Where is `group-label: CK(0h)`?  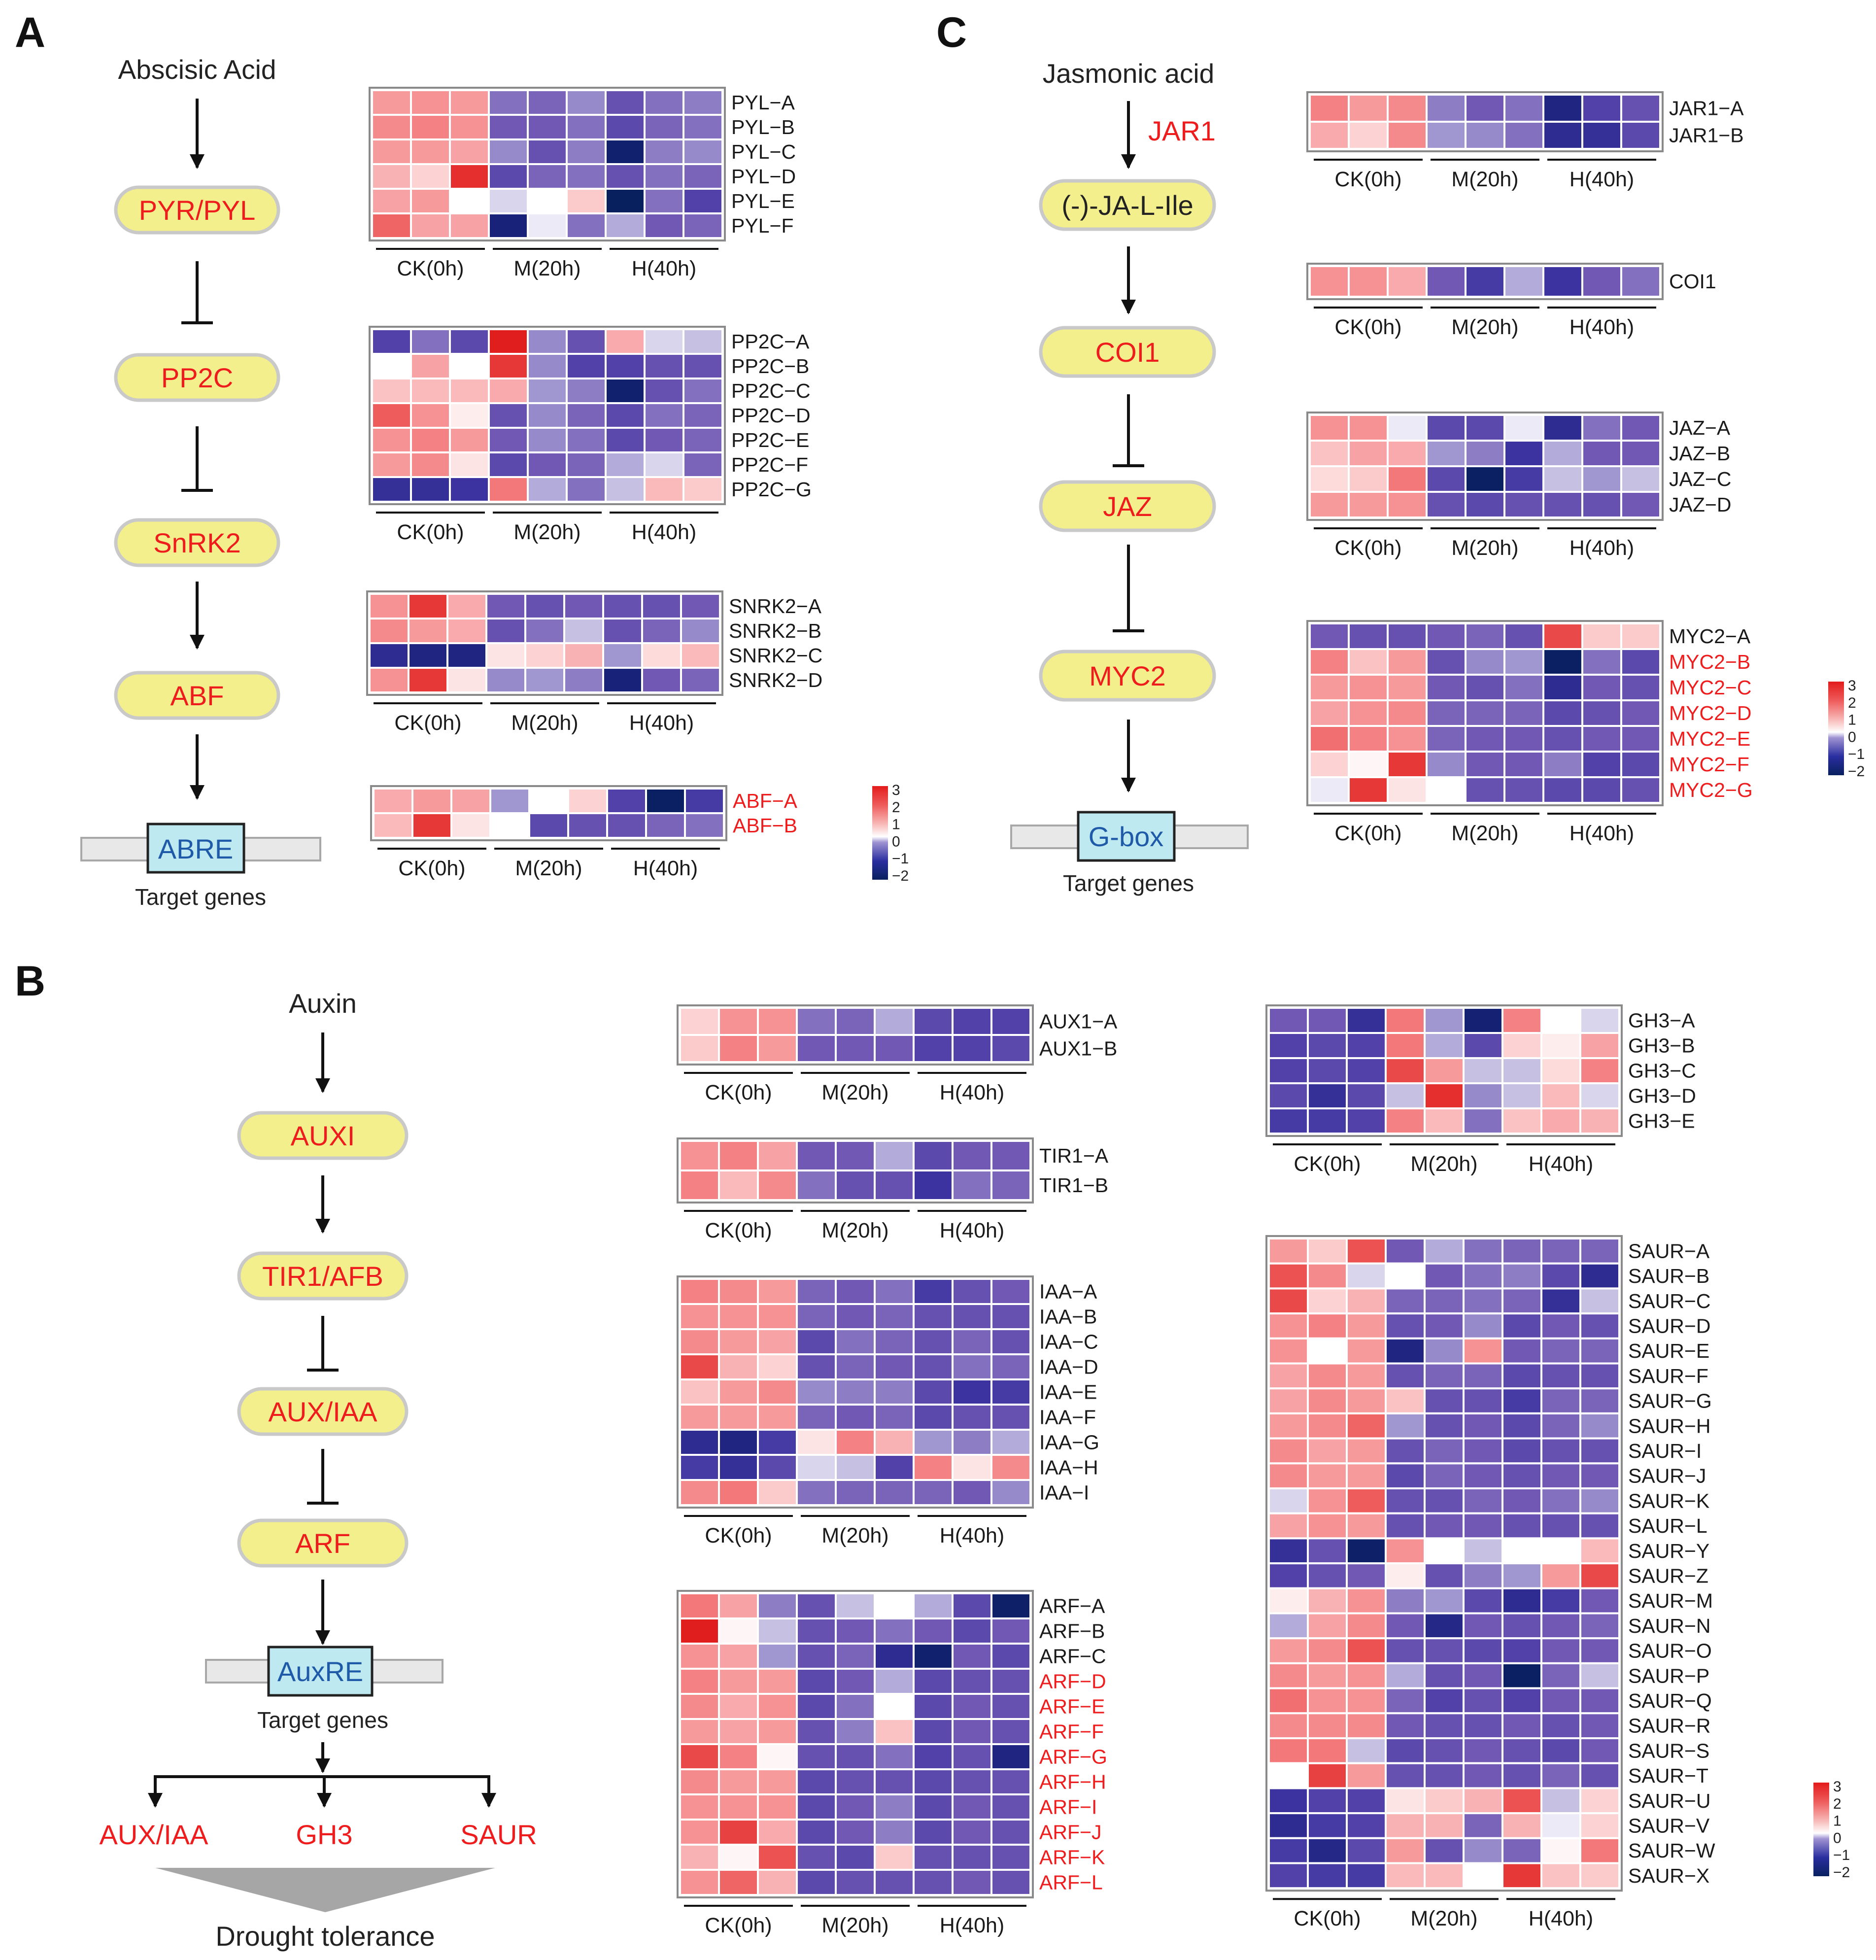
group-label: CK(0h) is located at coordinates (431, 868).